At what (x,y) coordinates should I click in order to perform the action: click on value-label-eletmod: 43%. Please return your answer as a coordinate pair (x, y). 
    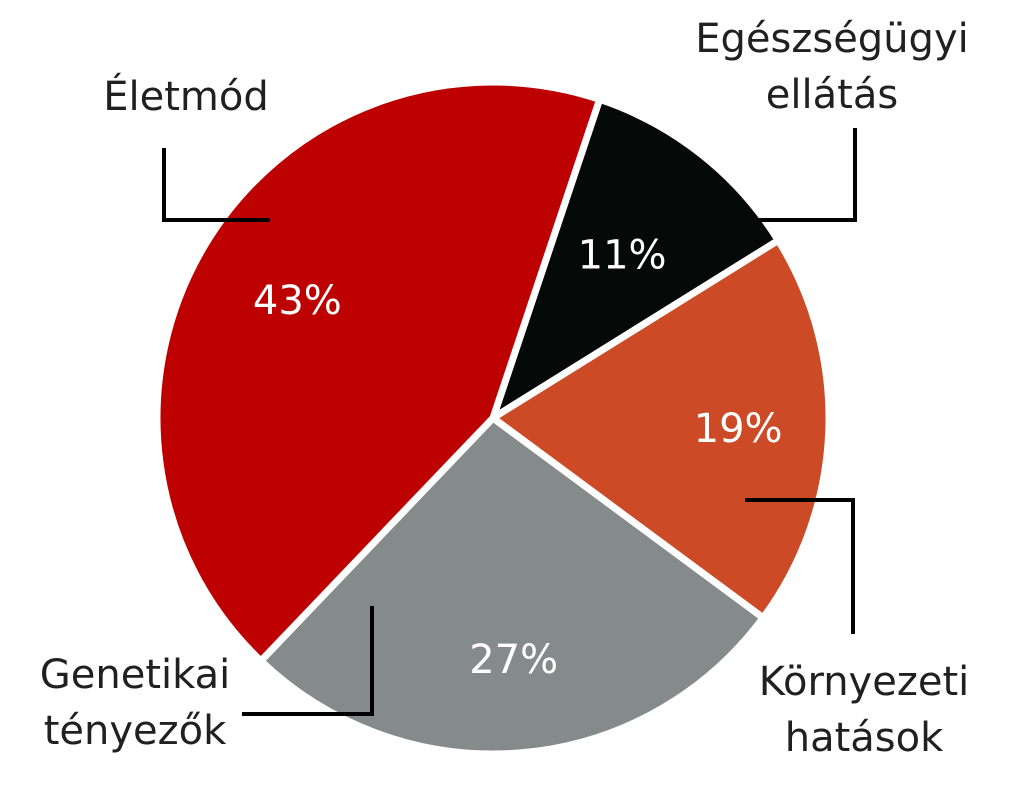
    Looking at the image, I should click on (297, 301).